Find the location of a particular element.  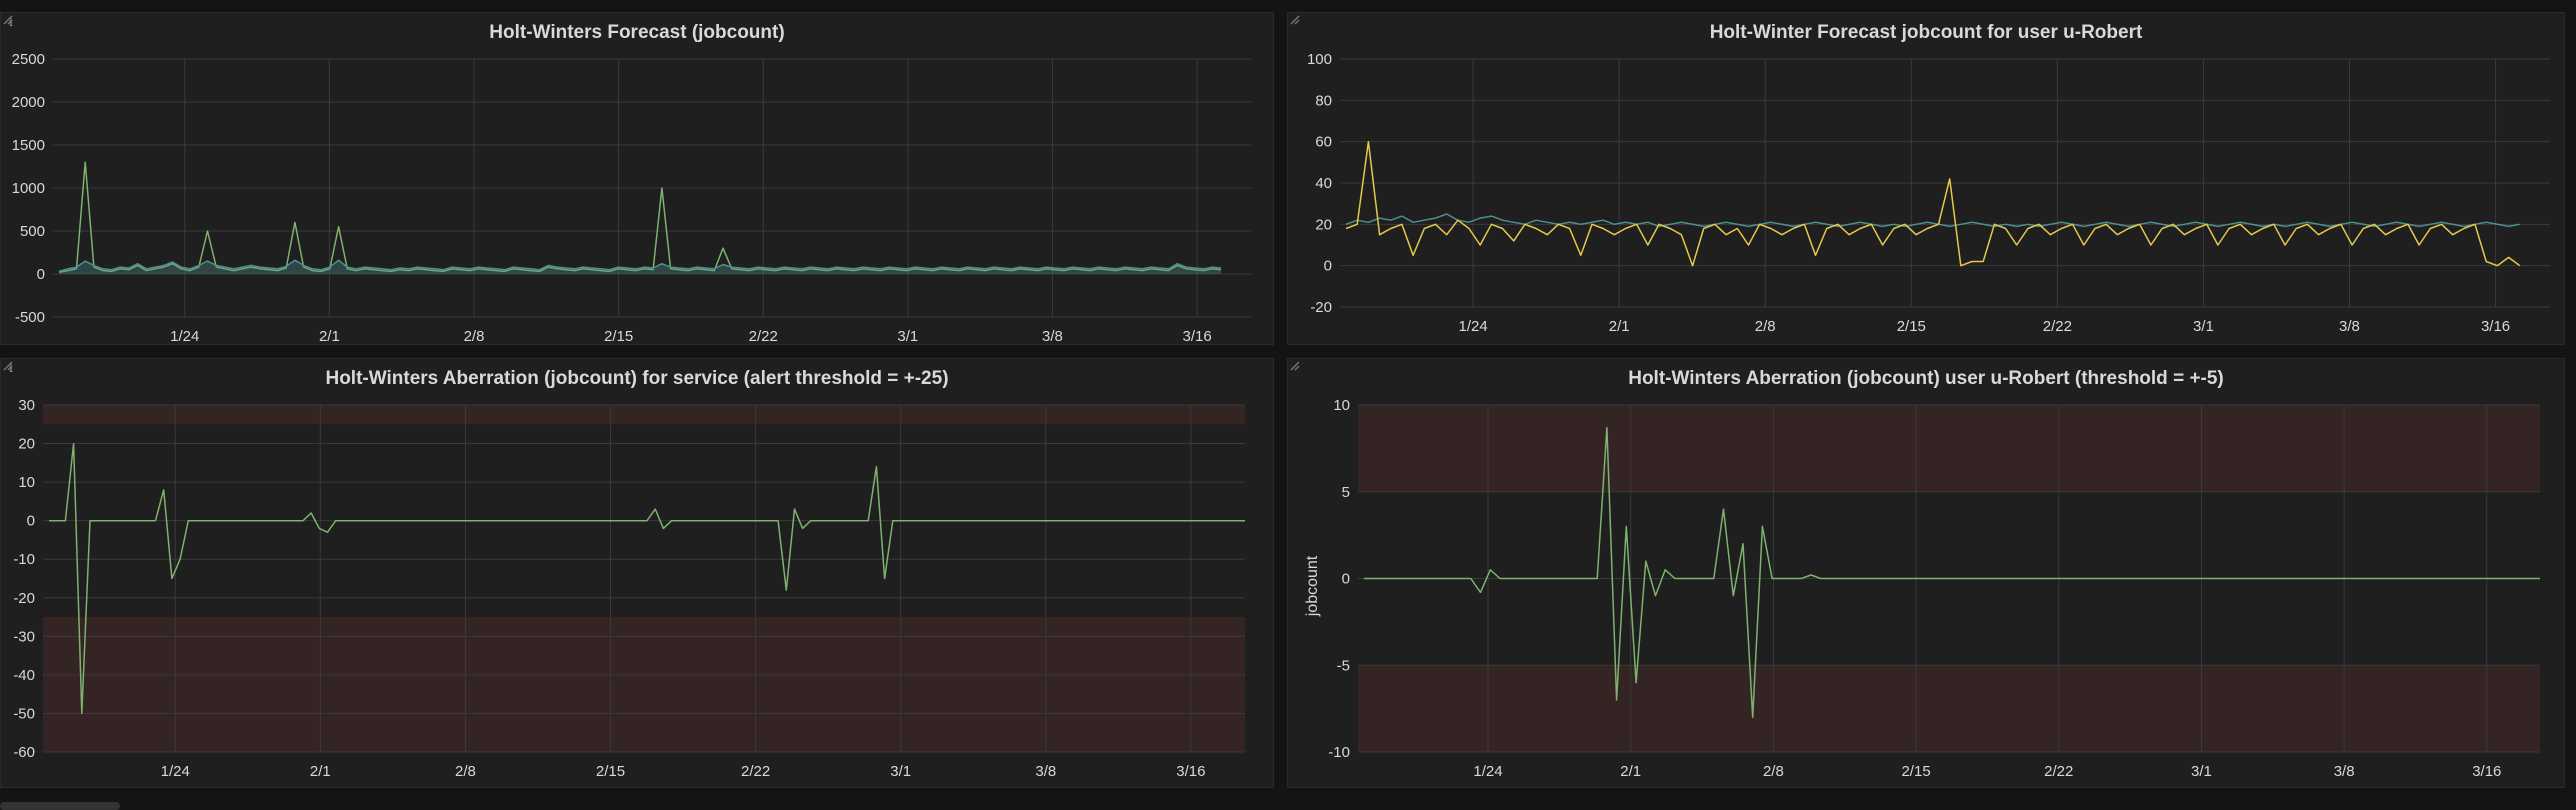

y-tick-label: 30 is located at coordinates (26, 405).